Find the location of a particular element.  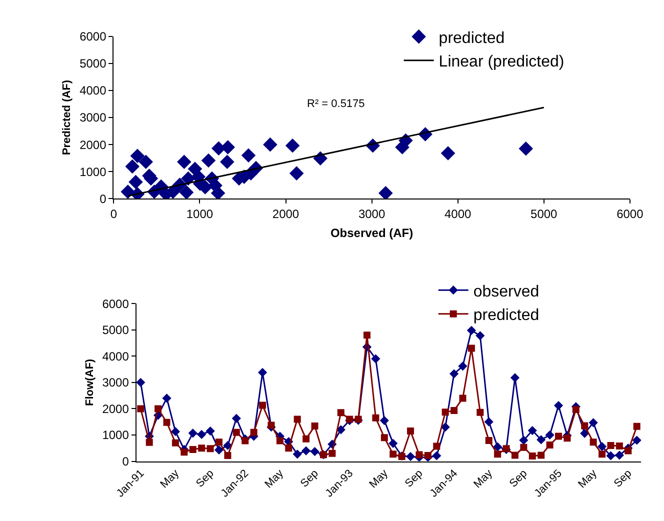

x-tick-label: 1000 is located at coordinates (200, 214).